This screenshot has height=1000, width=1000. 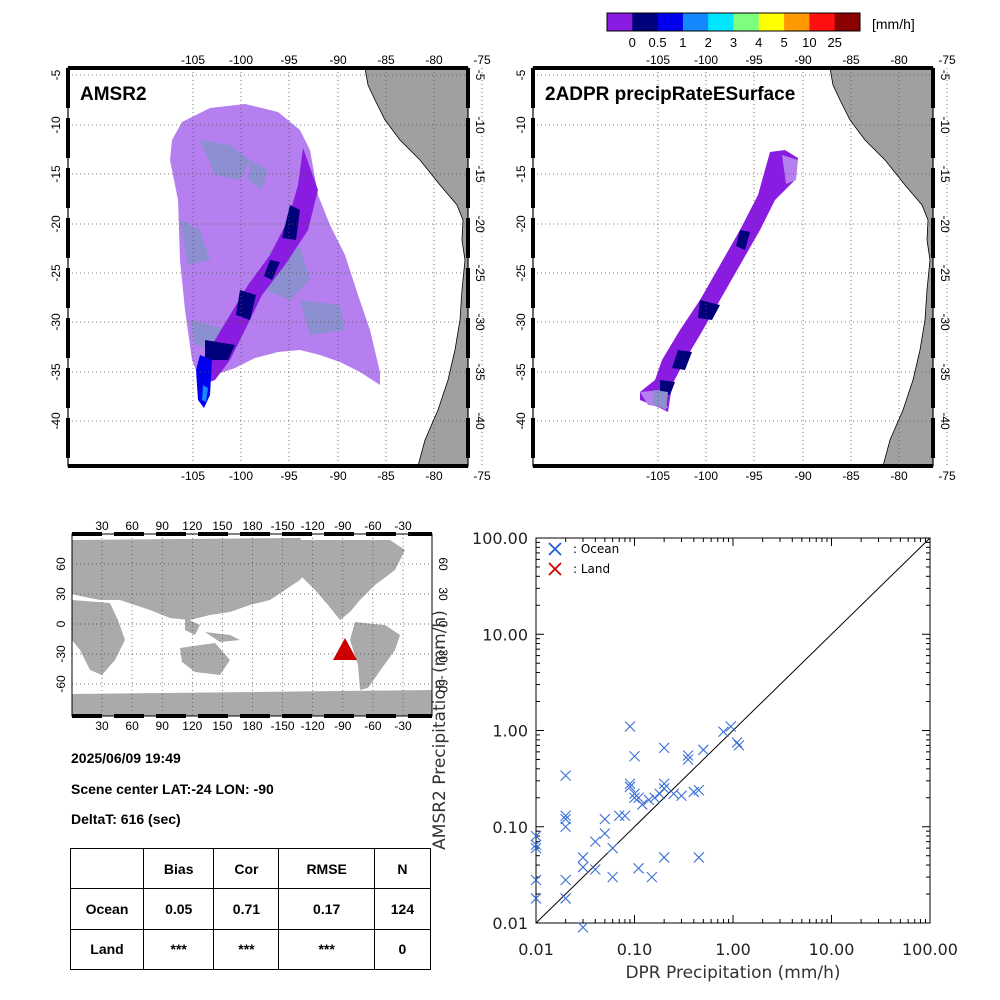 What do you see at coordinates (480, 322) in the screenshot?
I see `amsr2-lat-label-right: -30` at bounding box center [480, 322].